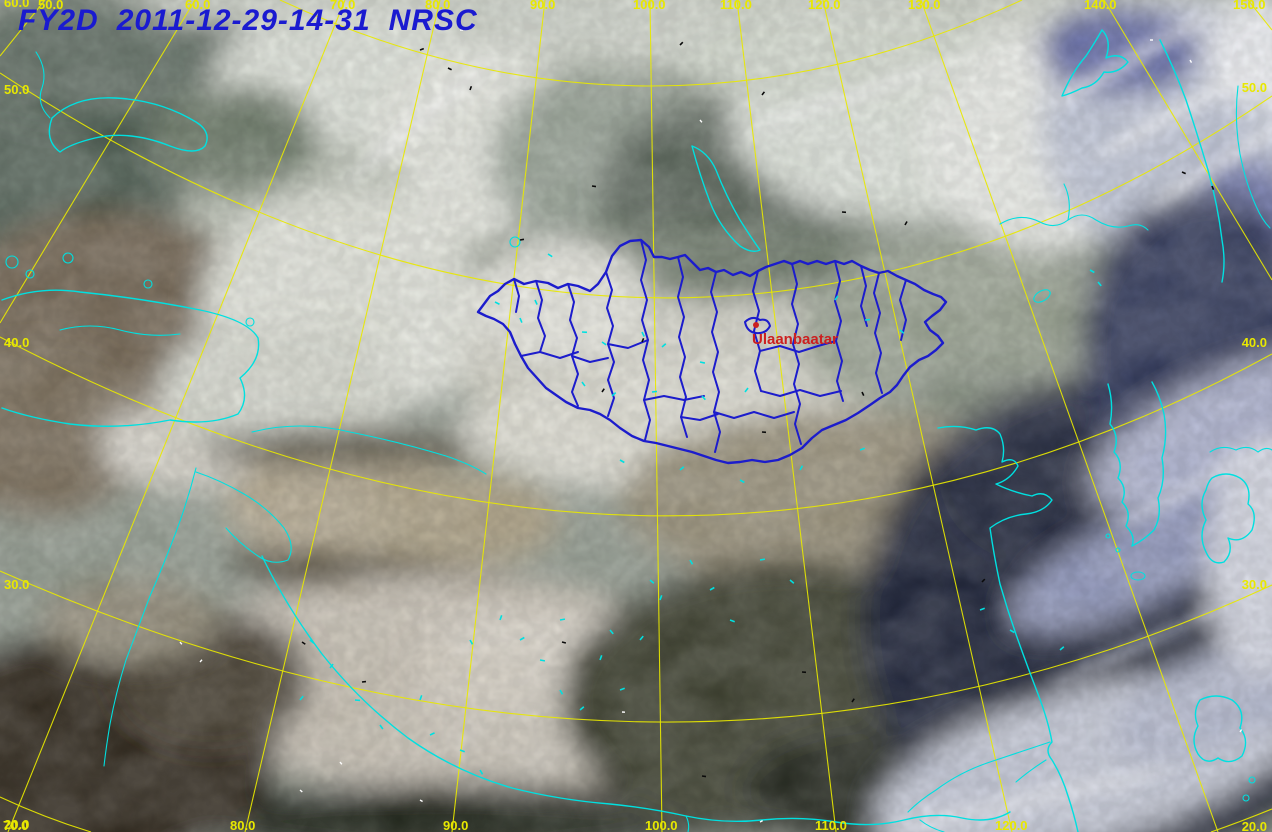 The width and height of the screenshot is (1272, 832). Describe the element at coordinates (1252, 780) in the screenshot. I see `island-dot` at that location.